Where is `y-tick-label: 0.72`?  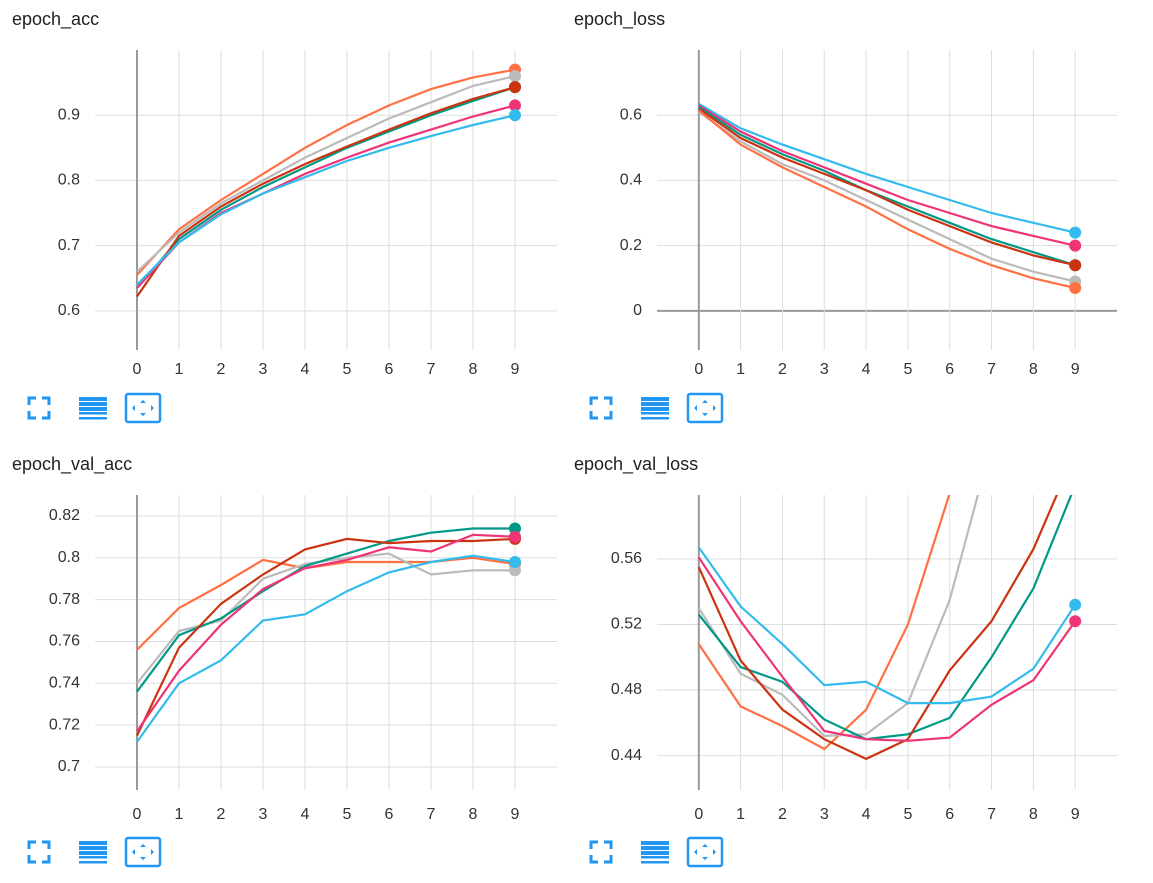 y-tick-label: 0.72 is located at coordinates (64, 724).